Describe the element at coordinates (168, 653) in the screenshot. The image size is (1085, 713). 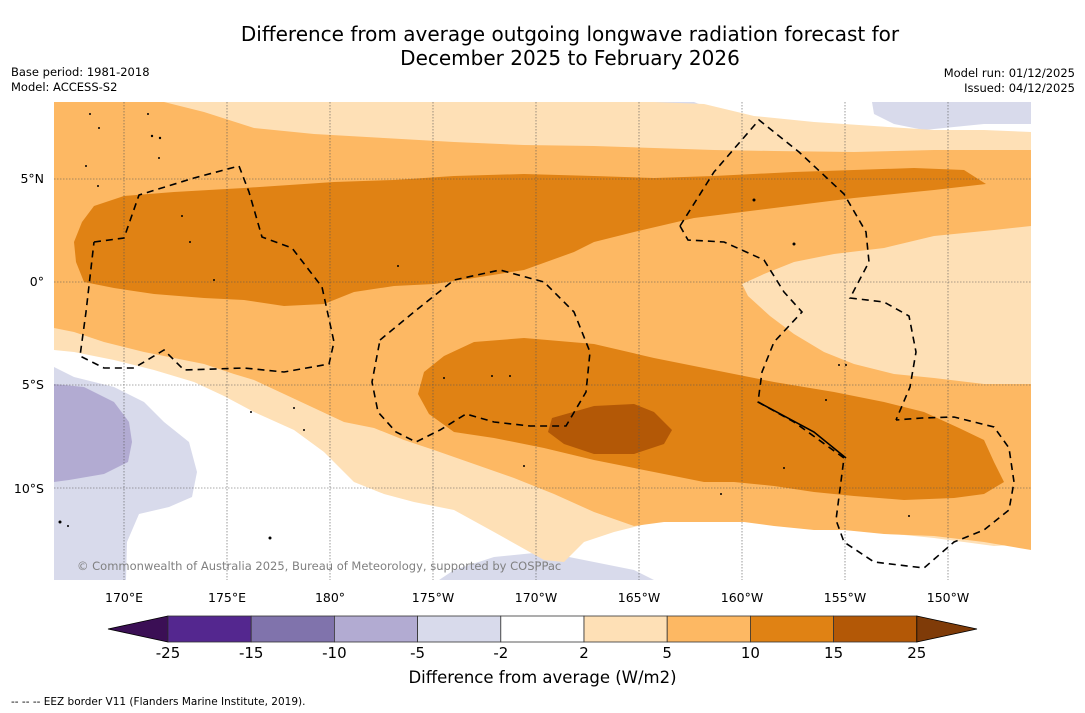
I see `colorbar-tick-label: -25` at that location.